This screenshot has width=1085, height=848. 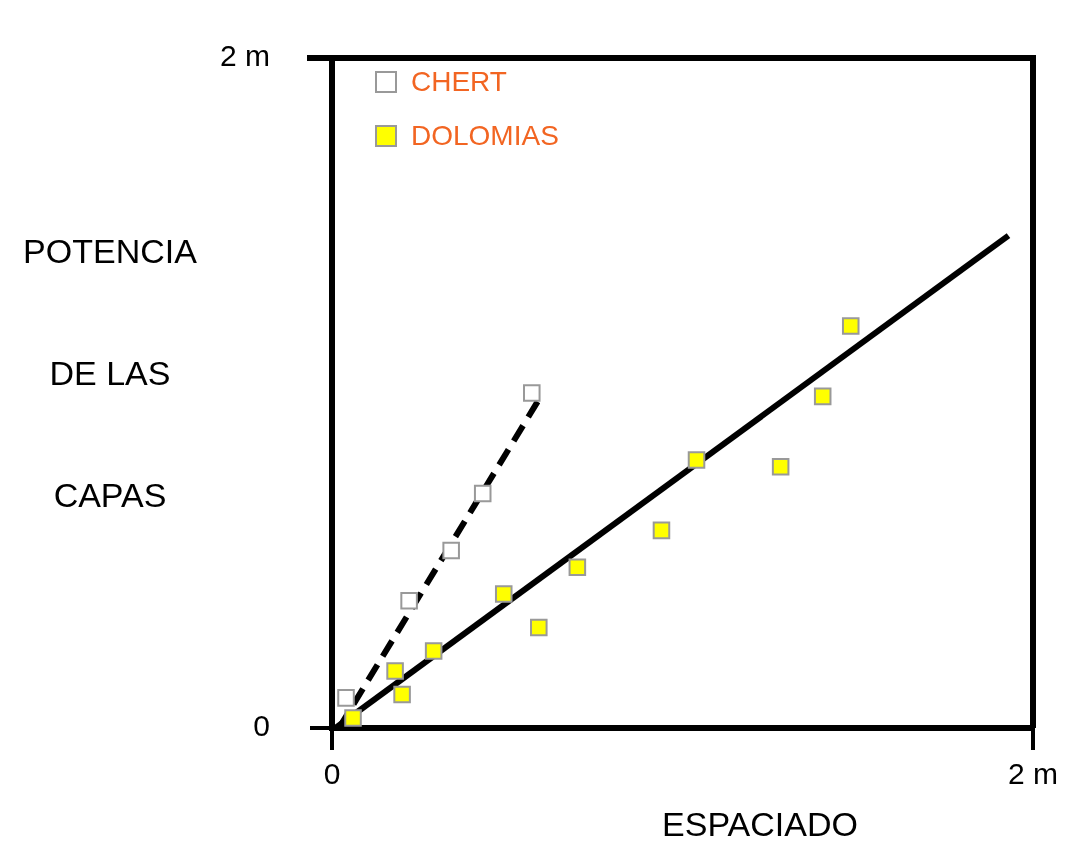 I want to click on text: POTENCIA DE LAS CAPAS, so click(x=110, y=373).